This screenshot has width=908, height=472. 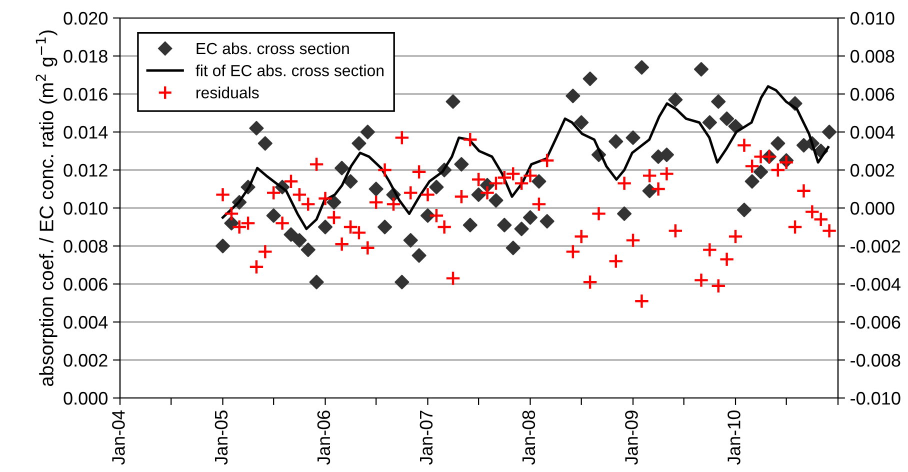 I want to click on legend-label: fit of EC abs. cross section, so click(x=290, y=70).